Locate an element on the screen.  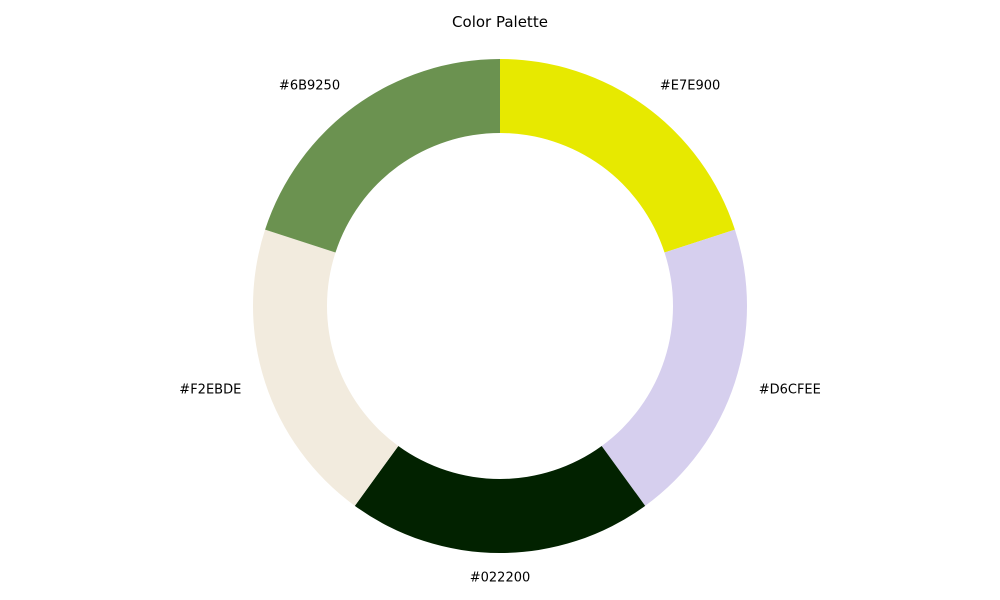
slice-label-5: #6B9250 is located at coordinates (309, 85).